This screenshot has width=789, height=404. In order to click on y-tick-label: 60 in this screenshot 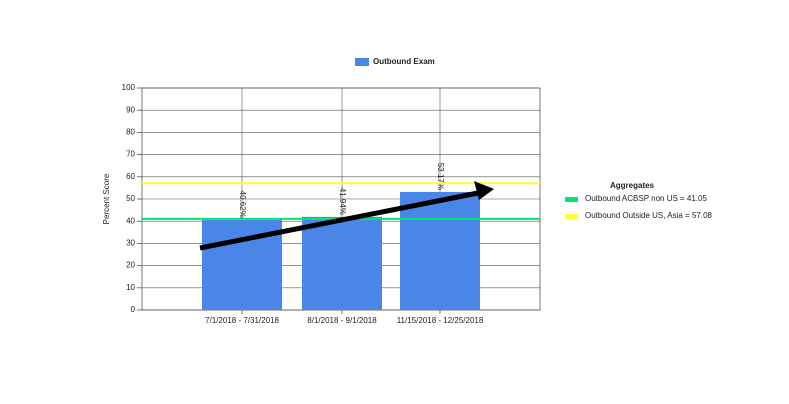, I will do `click(130, 176)`.